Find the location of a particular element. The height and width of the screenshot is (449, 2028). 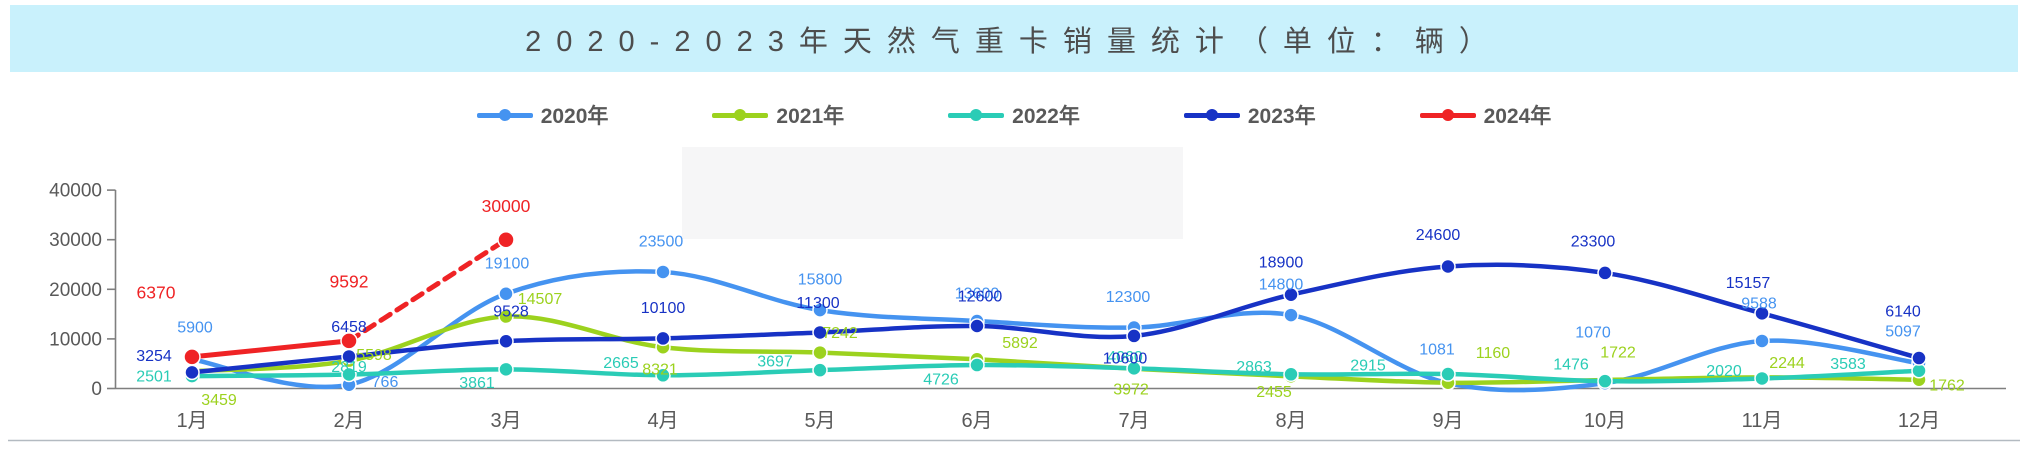

data-label-2022年: 4726 is located at coordinates (941, 380).